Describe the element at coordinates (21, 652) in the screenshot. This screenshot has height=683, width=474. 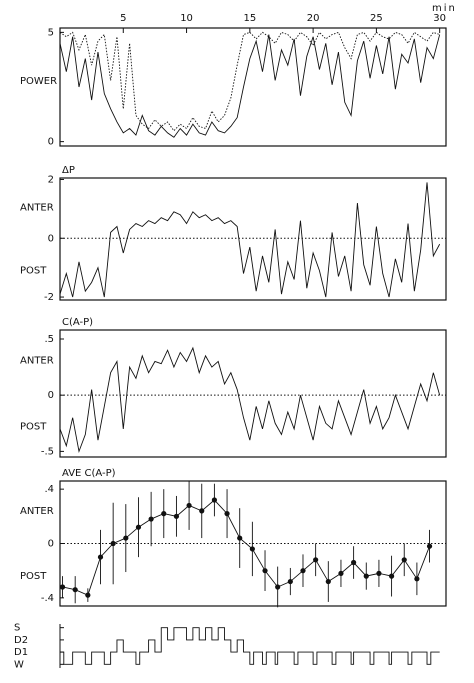
I see `y-tick-label: D1` at that location.